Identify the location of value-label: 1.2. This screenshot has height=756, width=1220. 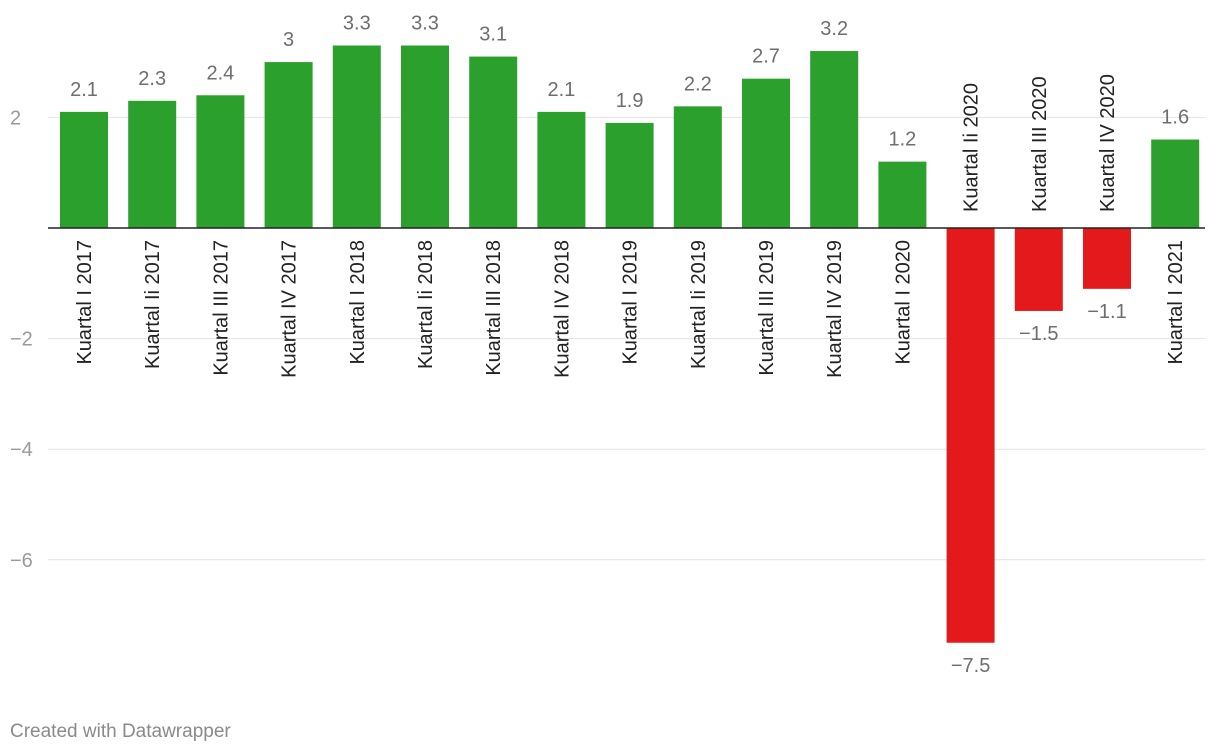
(902, 140).